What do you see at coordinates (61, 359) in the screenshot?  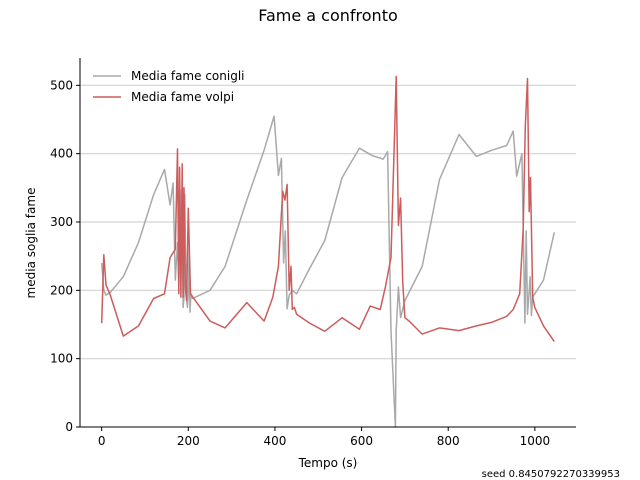 I see `y-tick-label-100: 100` at bounding box center [61, 359].